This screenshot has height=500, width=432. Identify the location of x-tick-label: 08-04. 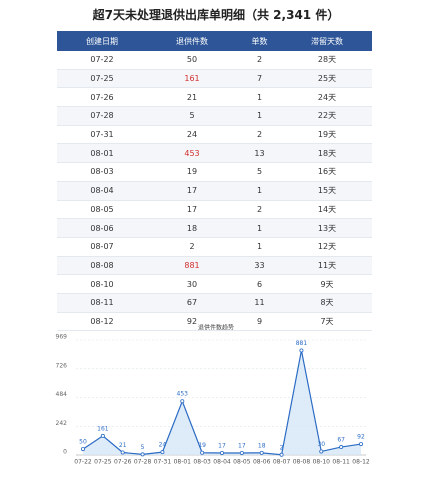
(222, 462).